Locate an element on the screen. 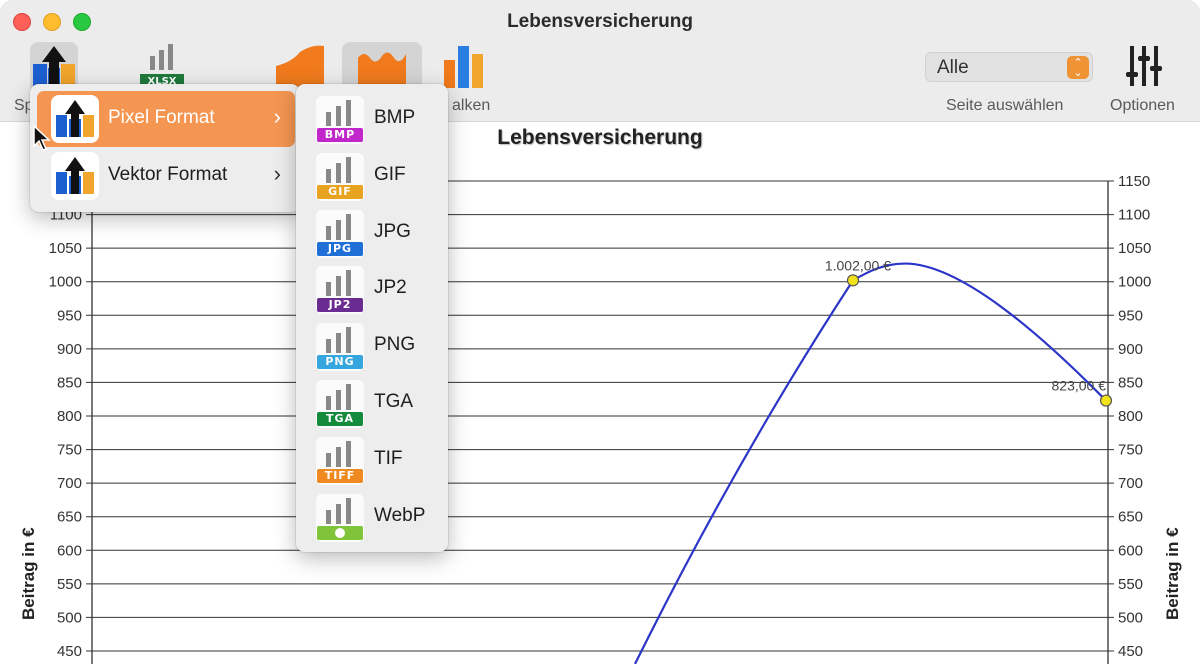 This screenshot has width=1200, height=664. area-chart-button is located at coordinates (300, 68).